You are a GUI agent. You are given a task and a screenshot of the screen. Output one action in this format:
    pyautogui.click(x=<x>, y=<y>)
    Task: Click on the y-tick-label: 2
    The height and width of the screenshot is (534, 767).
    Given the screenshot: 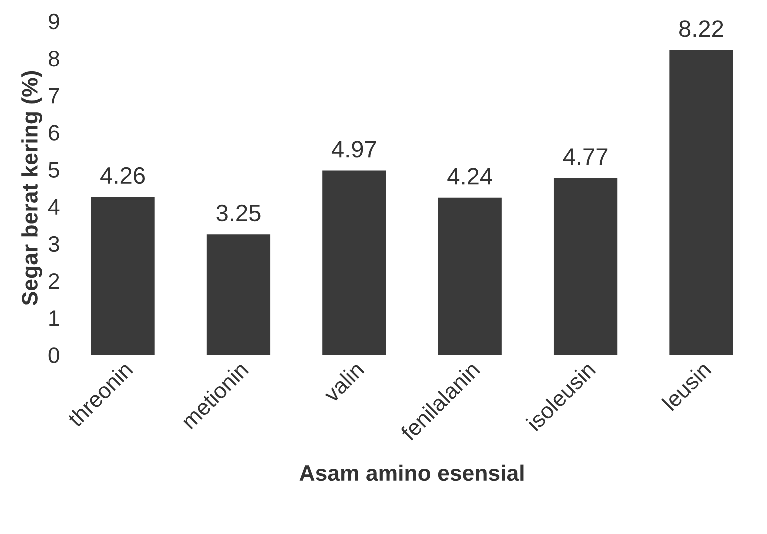 What is the action you would take?
    pyautogui.click(x=54, y=281)
    